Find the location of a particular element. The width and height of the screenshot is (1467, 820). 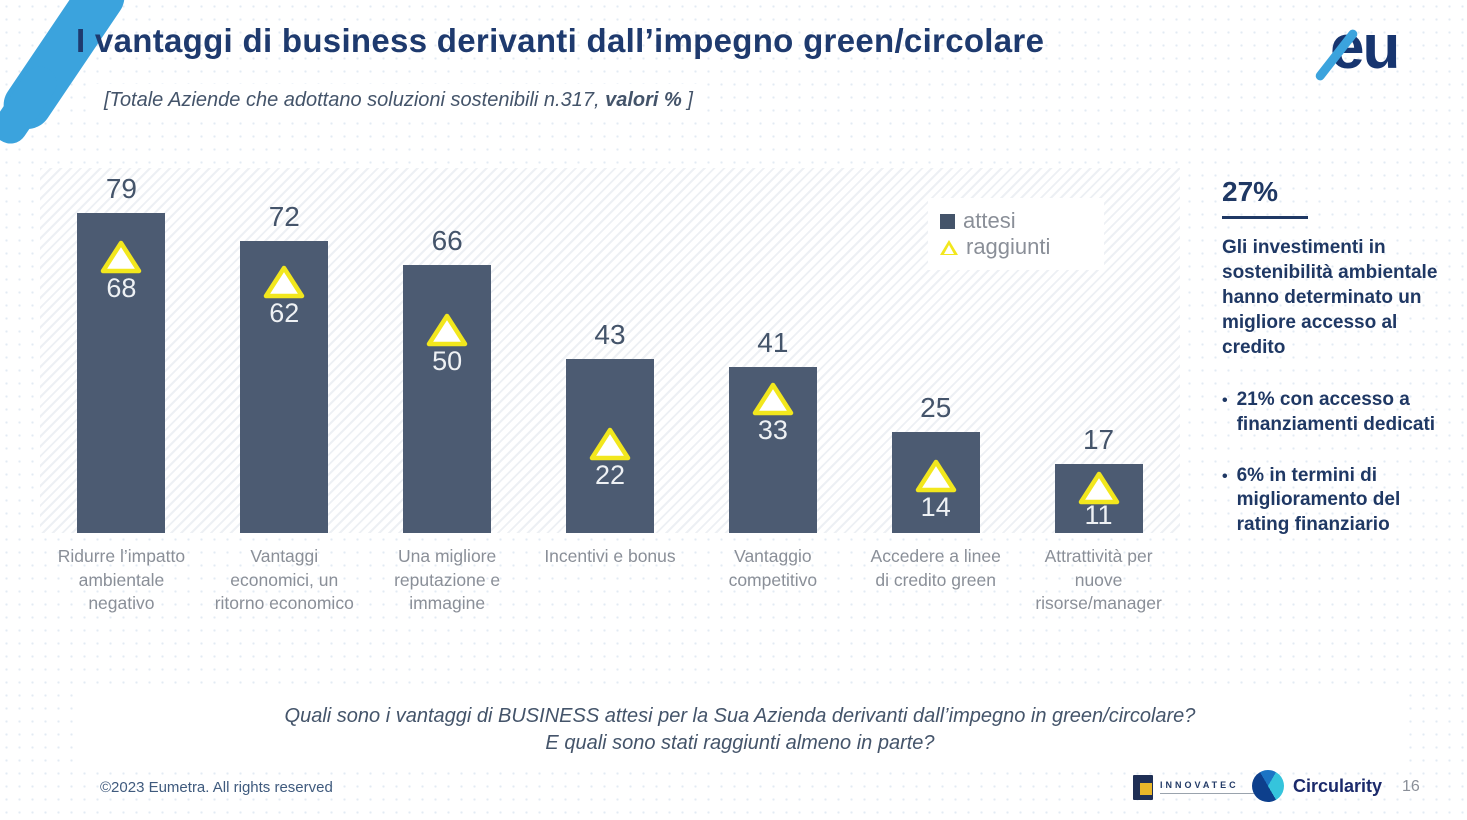

bar-attesi is located at coordinates (447, 399).